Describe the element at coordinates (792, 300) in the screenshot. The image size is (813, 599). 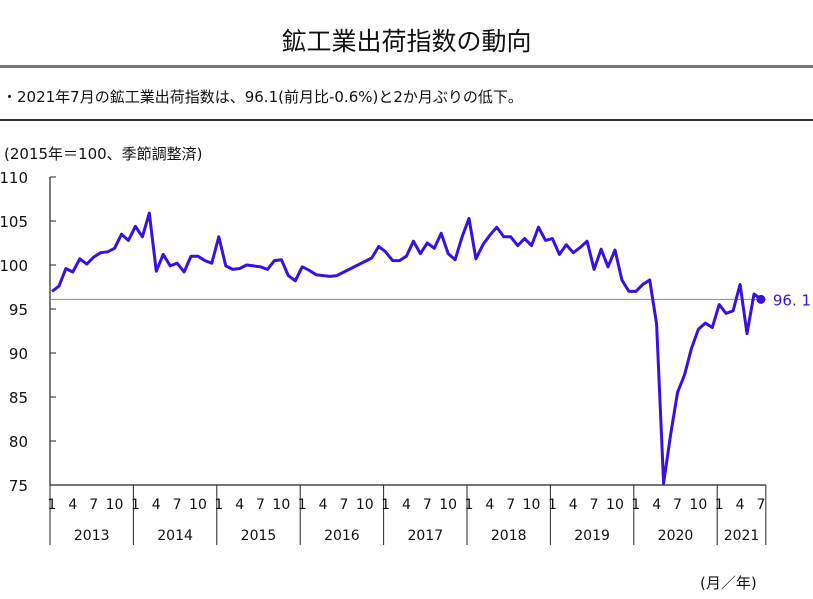
I see `last-value-label: 96. 1` at that location.